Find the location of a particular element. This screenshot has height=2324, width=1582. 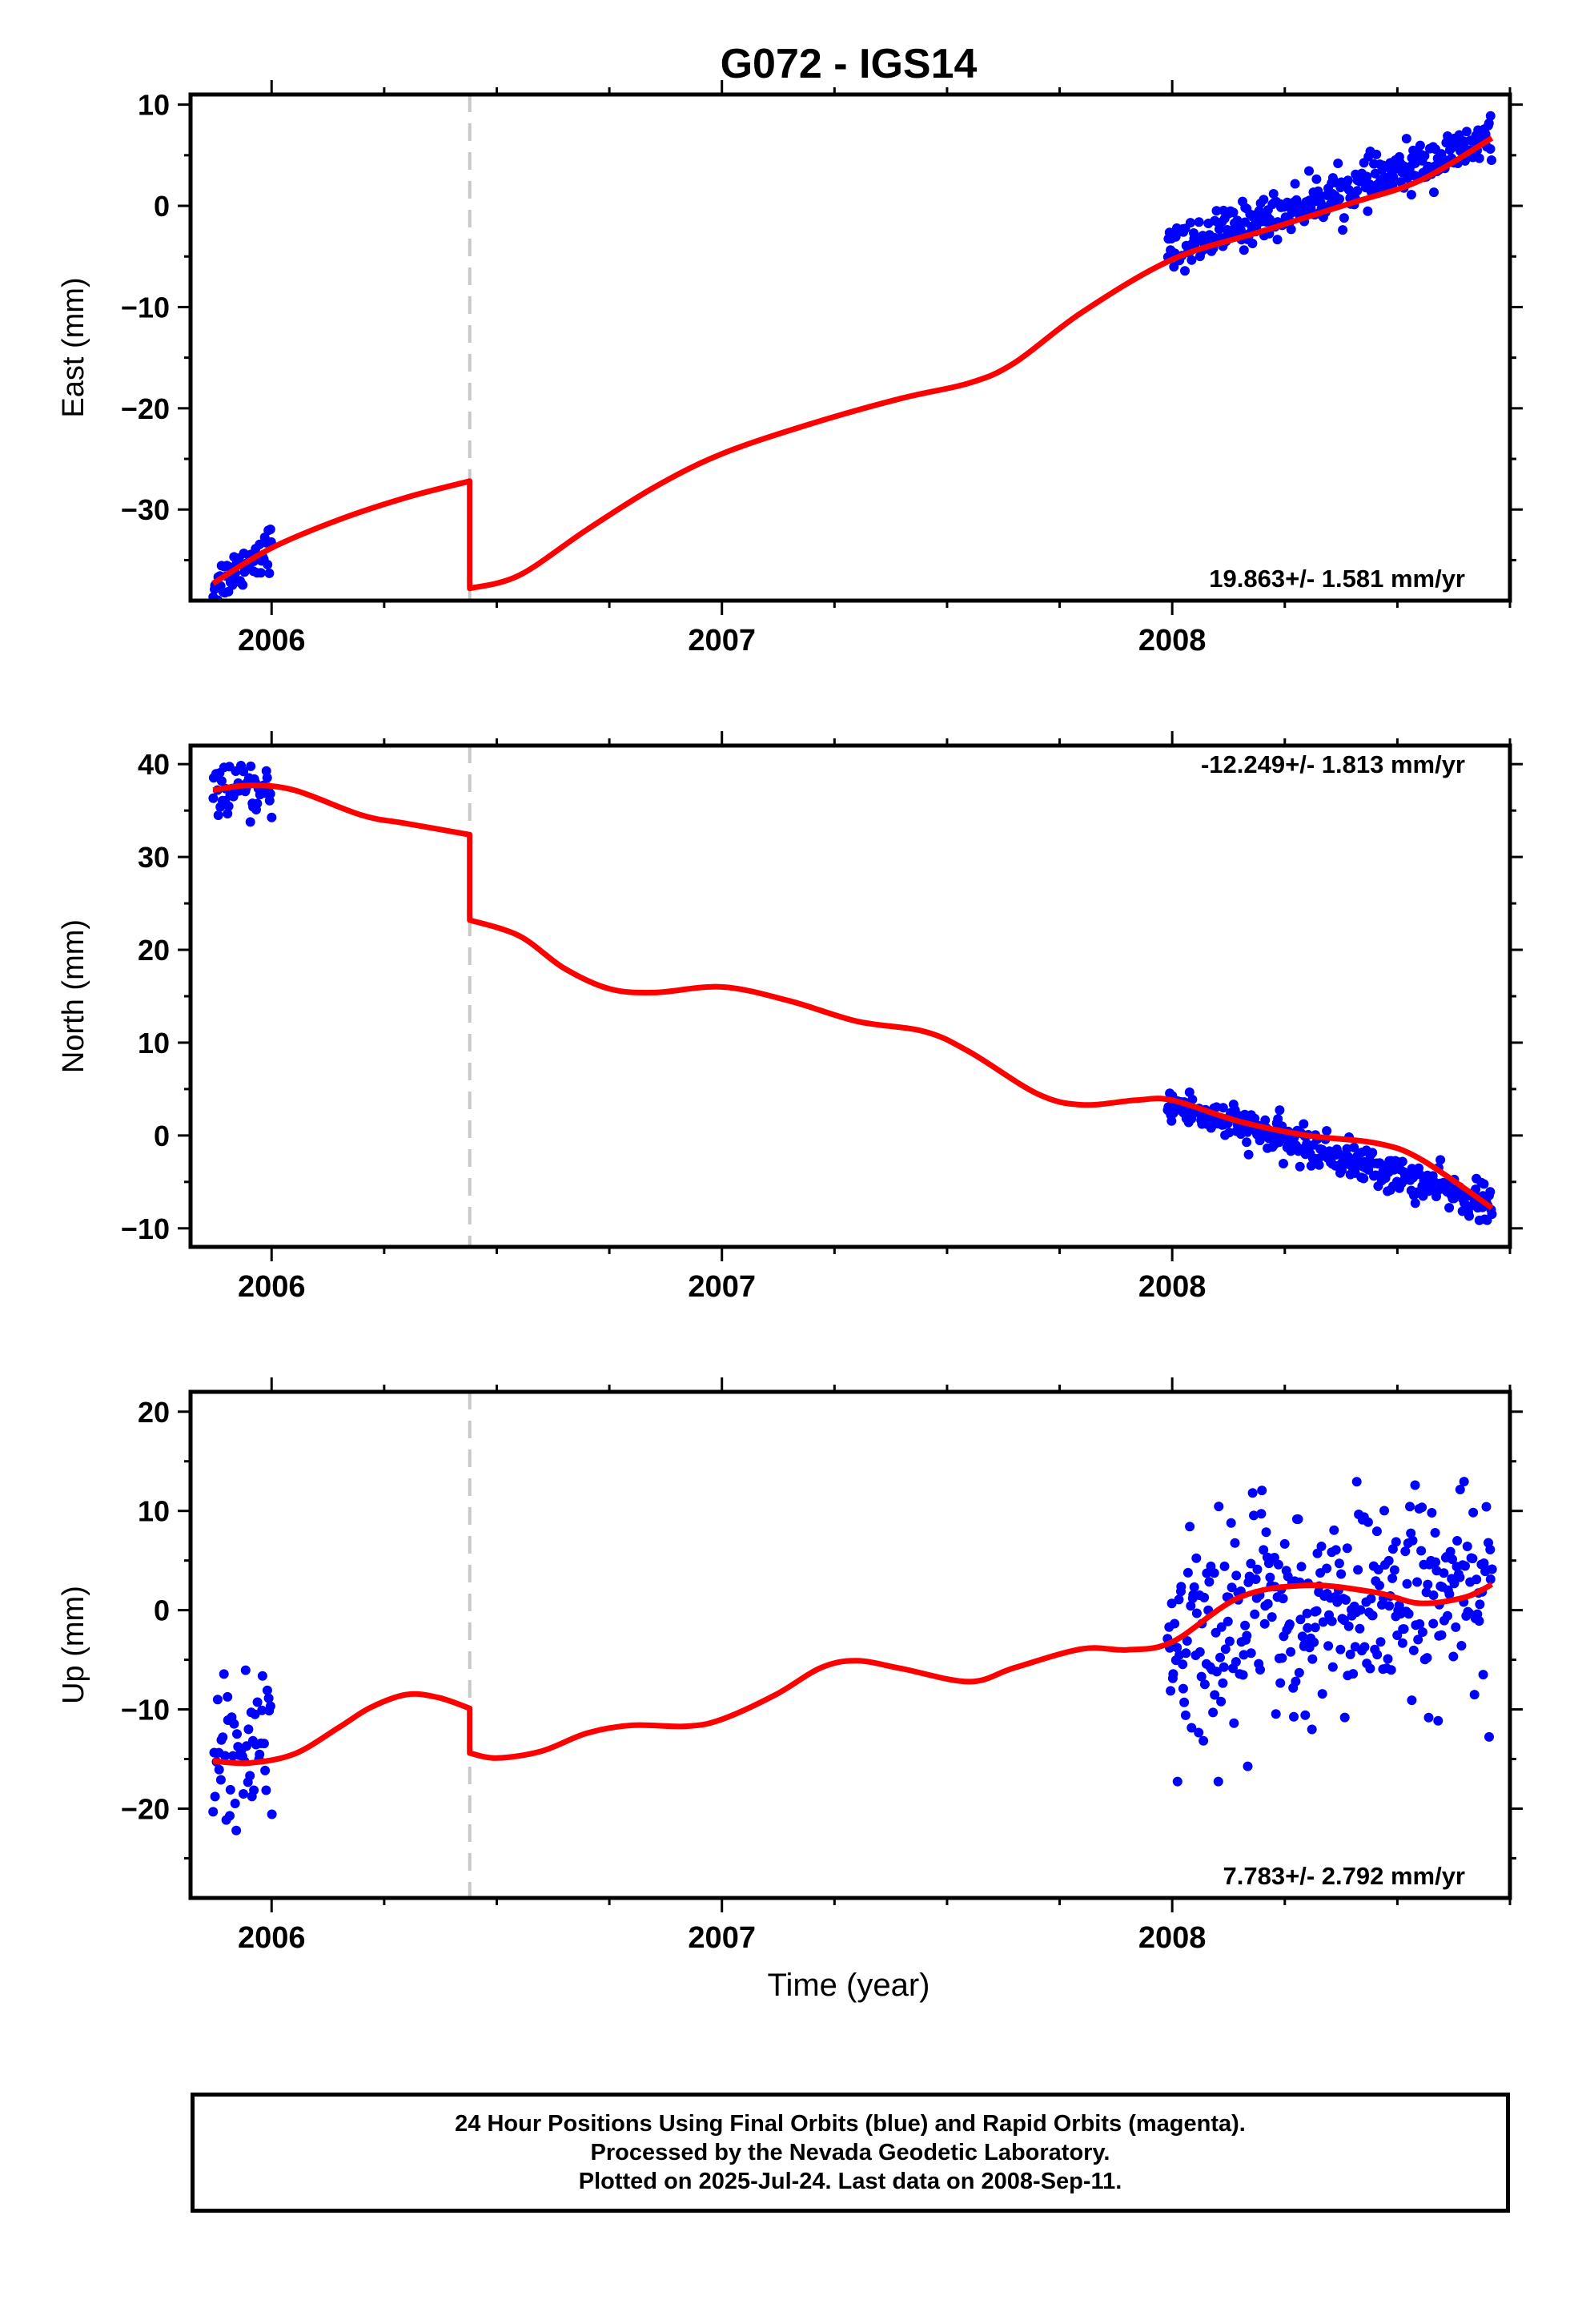

y-tick-label: −10 is located at coordinates (145, 307).